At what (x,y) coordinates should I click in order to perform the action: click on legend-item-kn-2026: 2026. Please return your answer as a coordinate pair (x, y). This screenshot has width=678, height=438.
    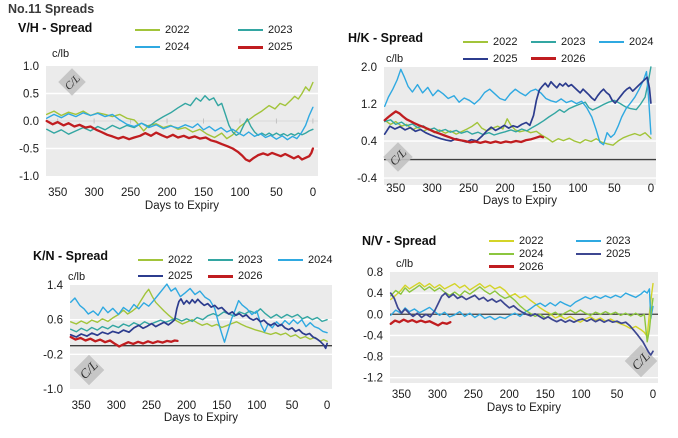
    Looking at the image, I should click on (243, 276).